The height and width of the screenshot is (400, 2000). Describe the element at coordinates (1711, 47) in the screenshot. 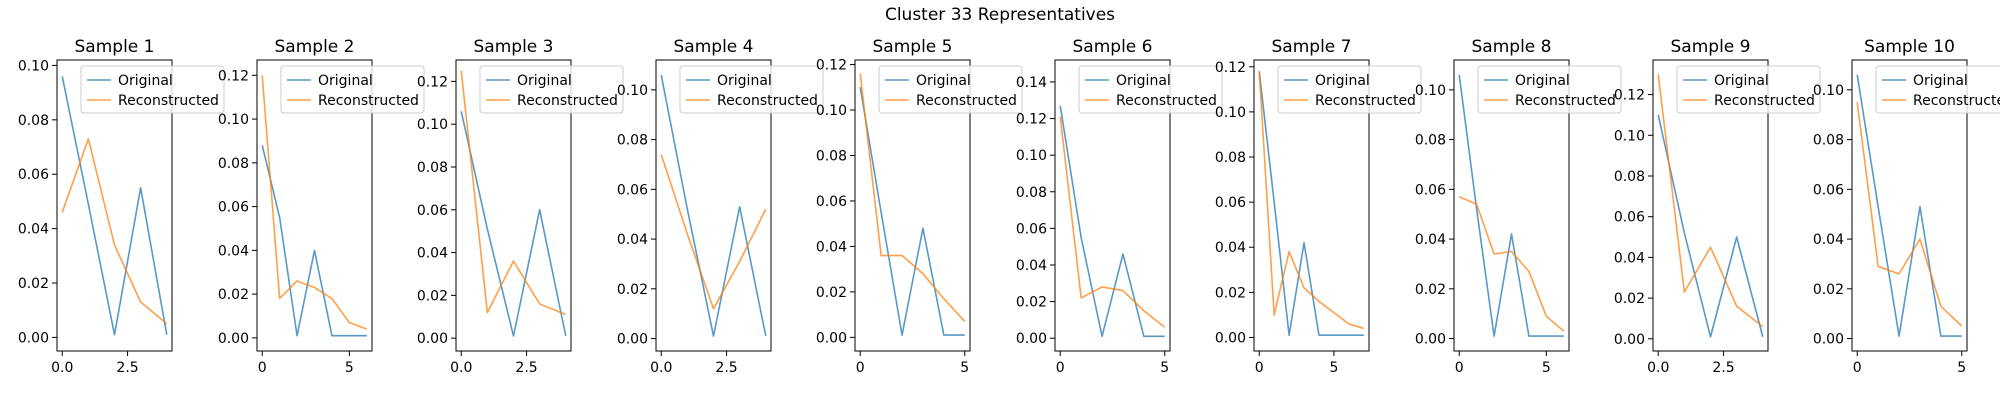

I see `subplot-title: Sample 9` at that location.